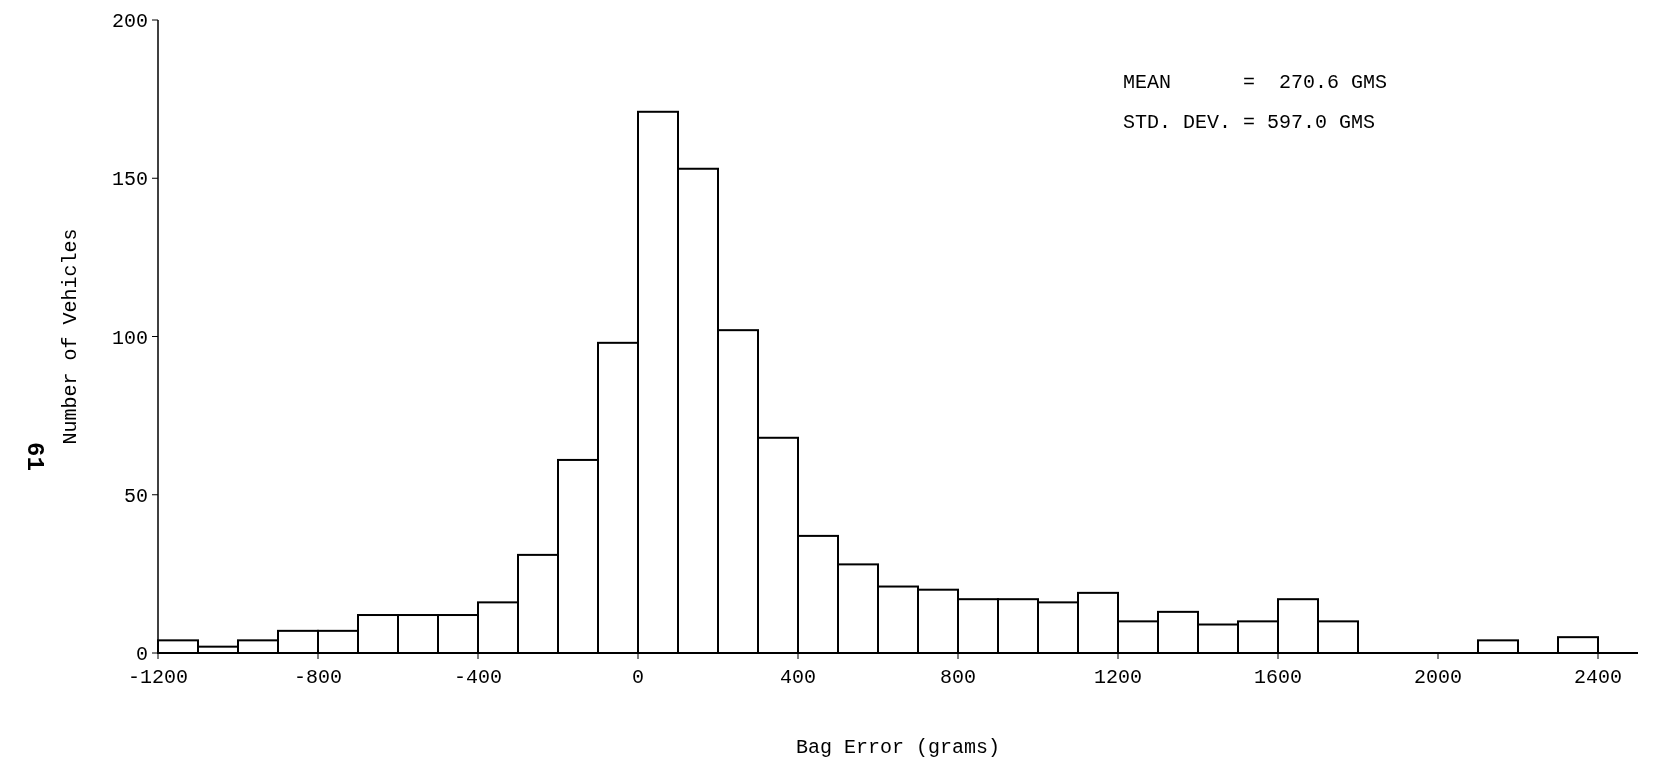 The height and width of the screenshot is (772, 1668). I want to click on y-tick-label: 150, so click(129, 180).